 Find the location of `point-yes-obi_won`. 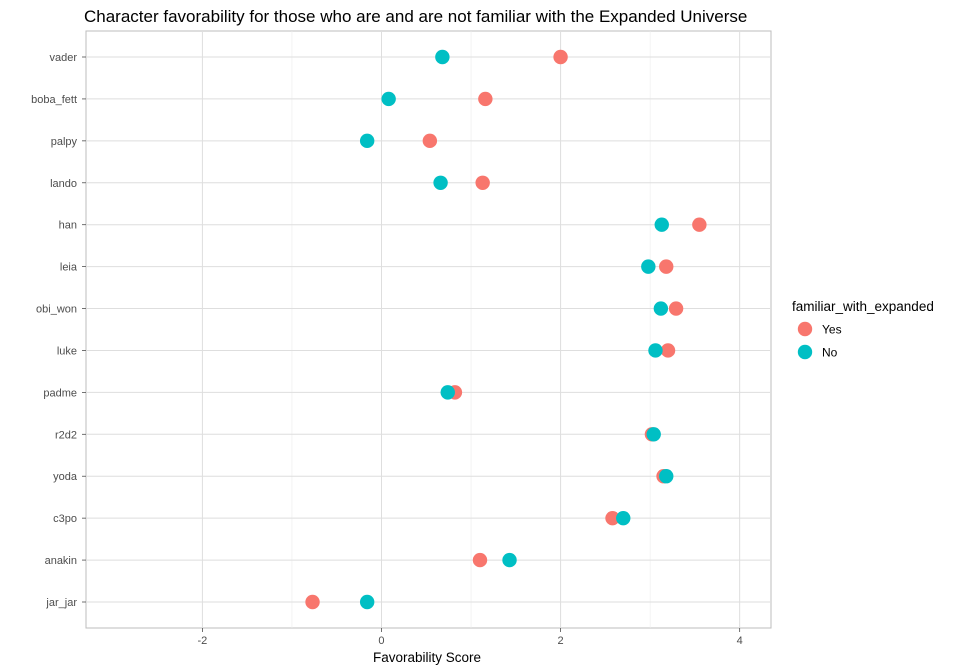

point-yes-obi_won is located at coordinates (676, 308).